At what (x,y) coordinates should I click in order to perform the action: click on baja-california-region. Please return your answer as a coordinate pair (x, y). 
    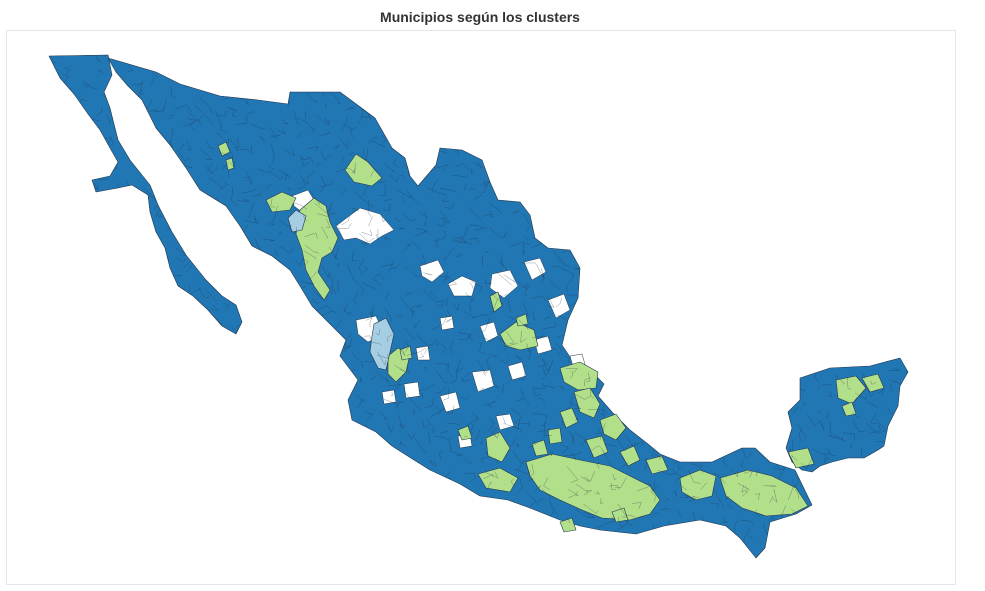
    Looking at the image, I should click on (145, 194).